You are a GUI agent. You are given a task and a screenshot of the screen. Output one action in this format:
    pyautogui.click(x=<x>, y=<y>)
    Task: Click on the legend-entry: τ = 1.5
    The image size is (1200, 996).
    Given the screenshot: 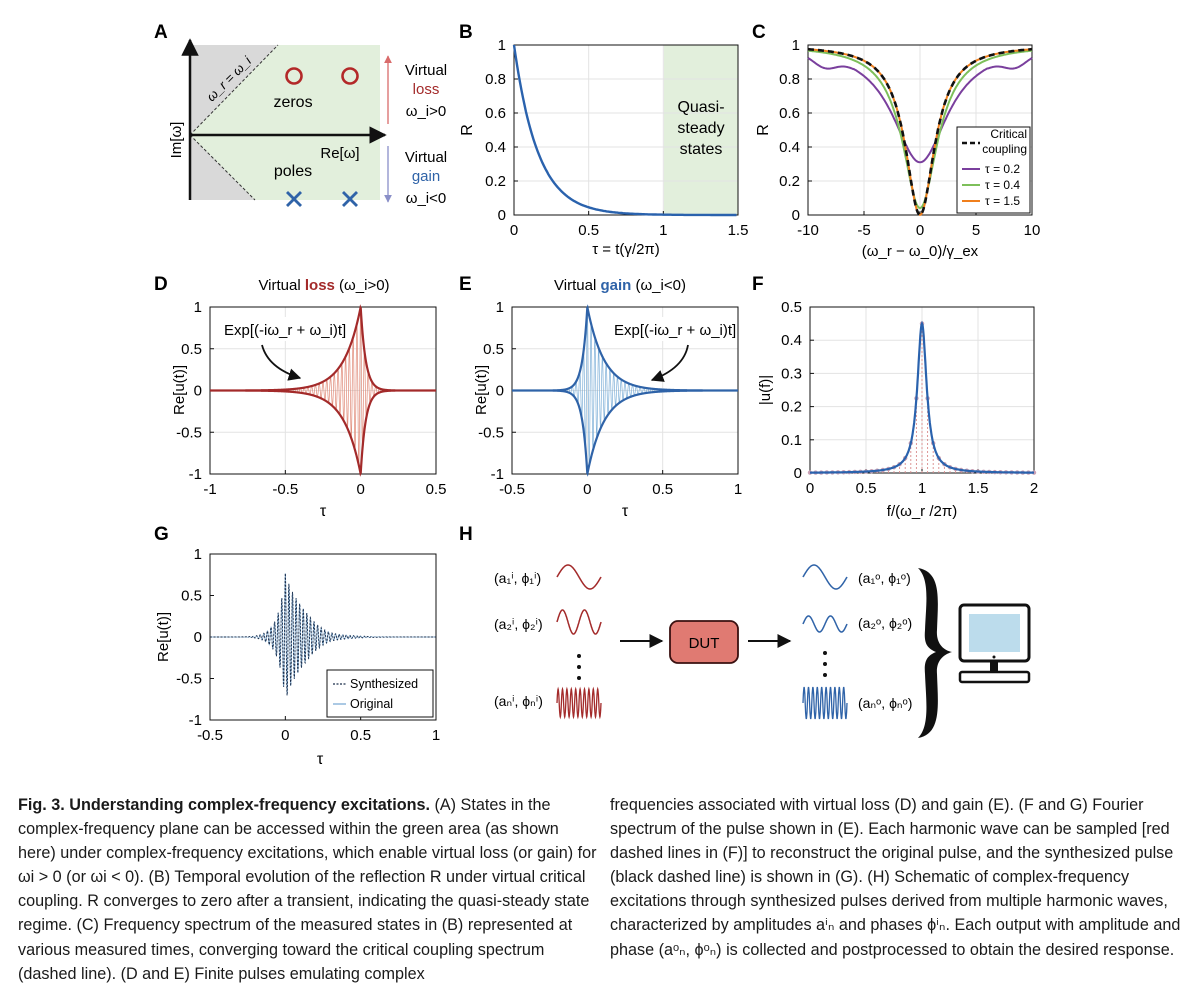 What is the action you would take?
    pyautogui.click(x=1002, y=201)
    